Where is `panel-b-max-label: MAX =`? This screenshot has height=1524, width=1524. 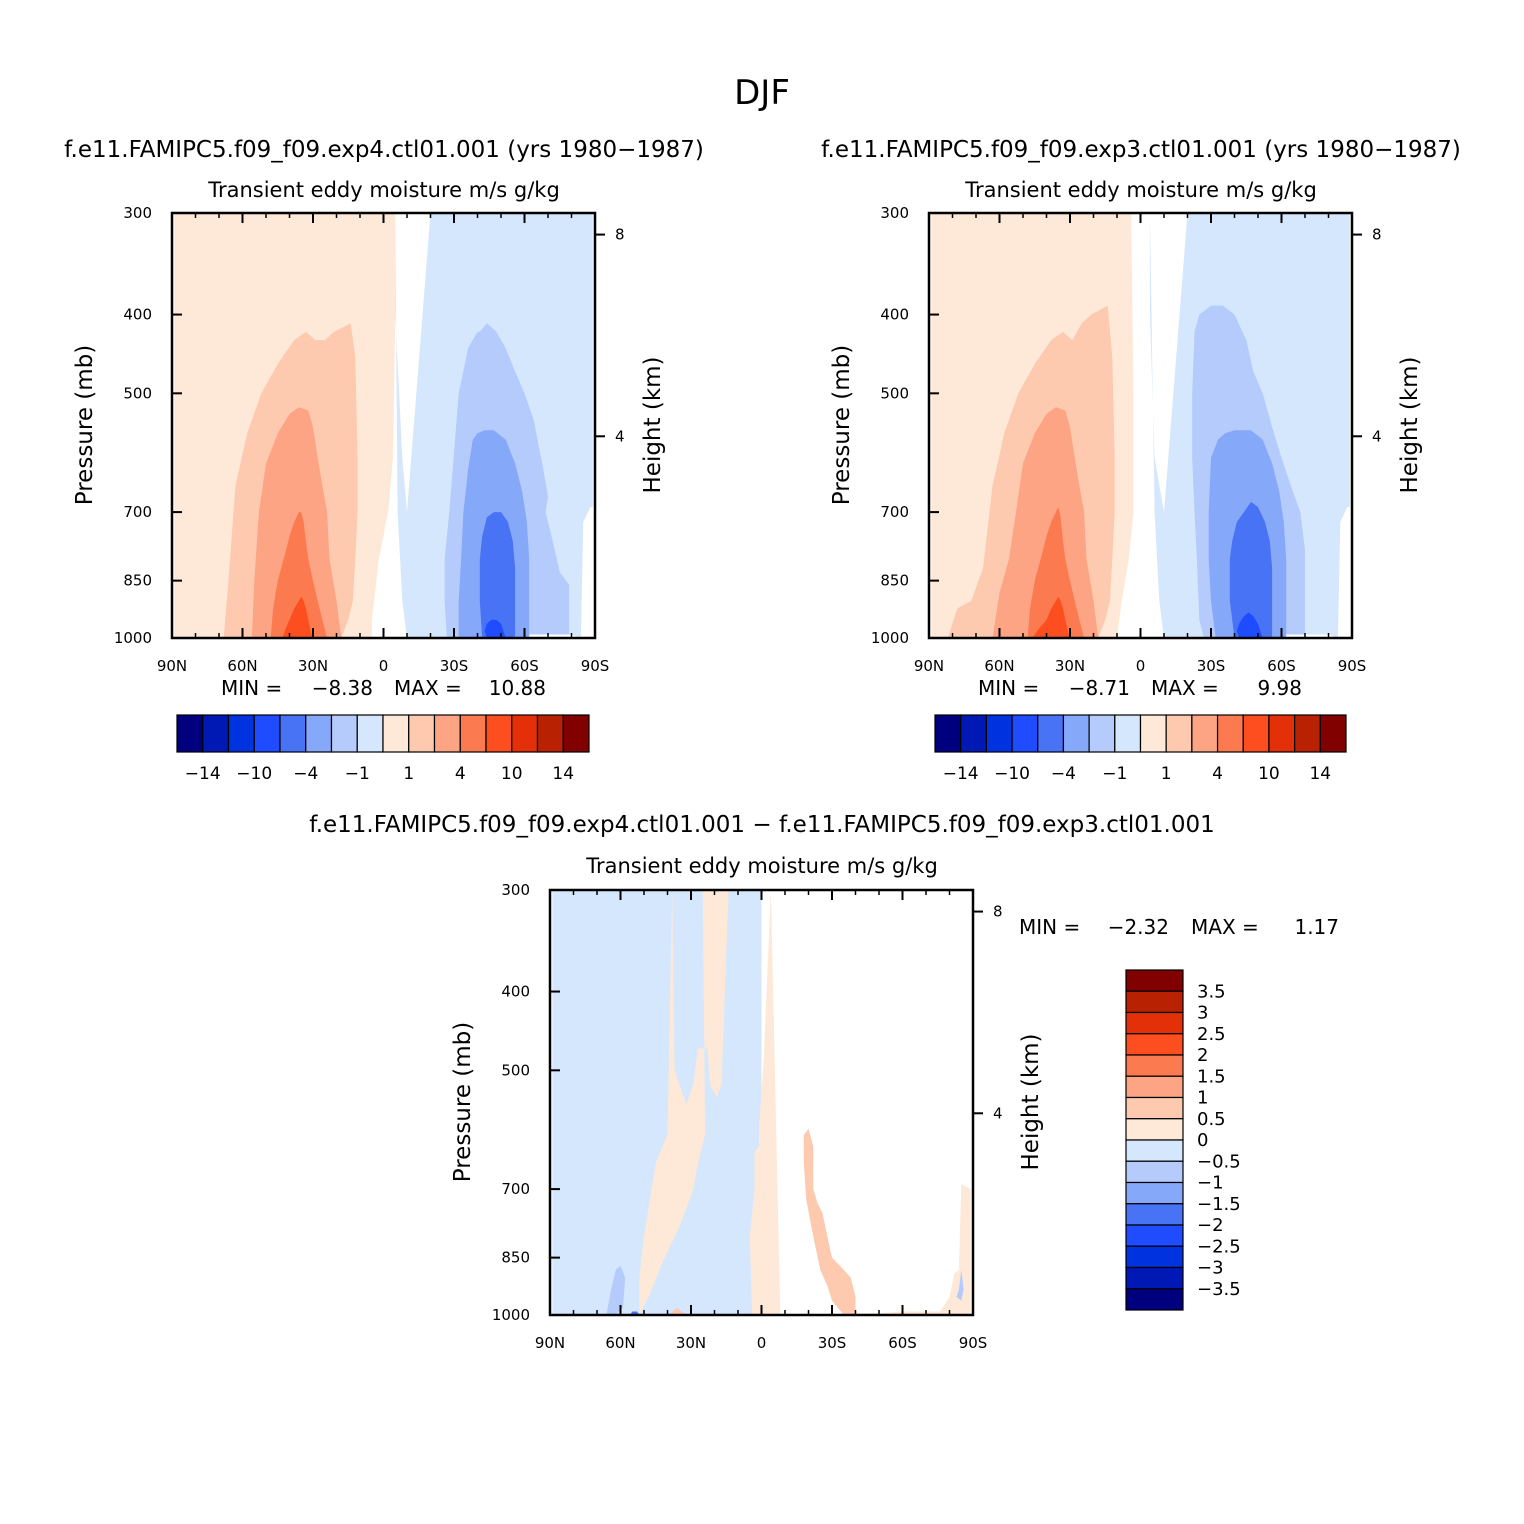 panel-b-max-label: MAX = is located at coordinates (1185, 688).